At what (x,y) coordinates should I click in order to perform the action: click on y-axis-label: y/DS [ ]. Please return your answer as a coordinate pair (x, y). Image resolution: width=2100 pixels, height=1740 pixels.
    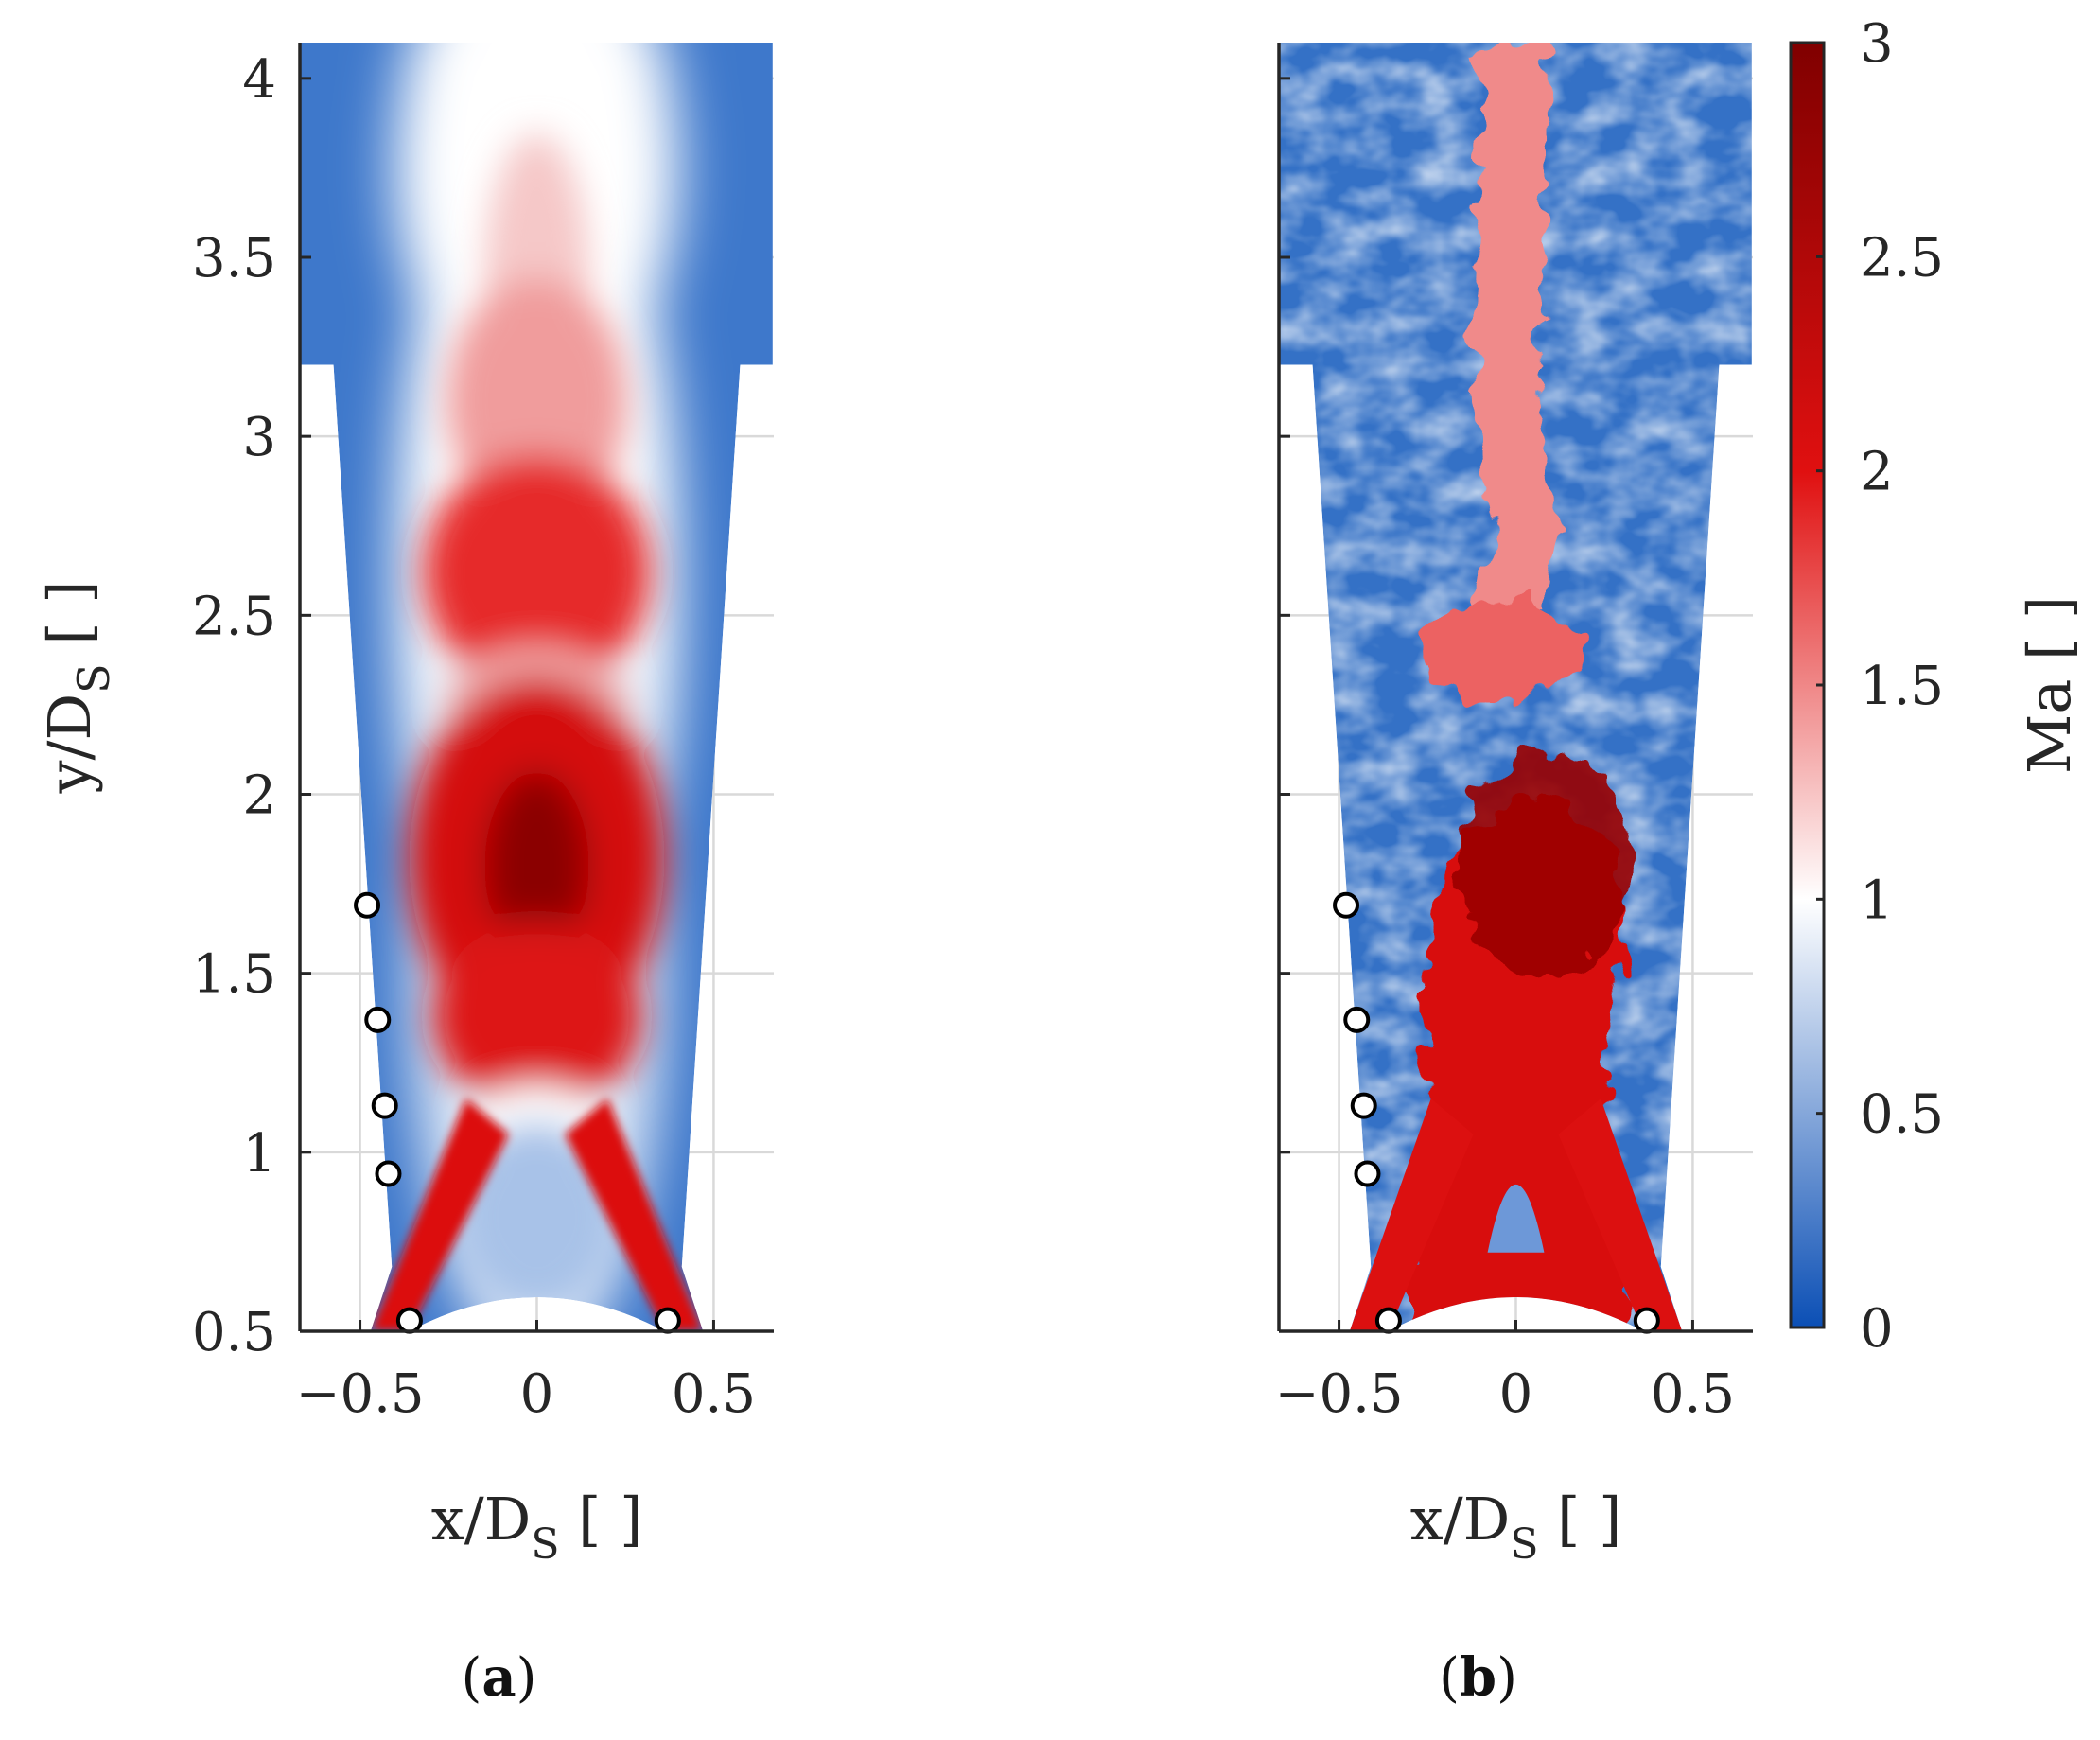
    Looking at the image, I should click on (77, 688).